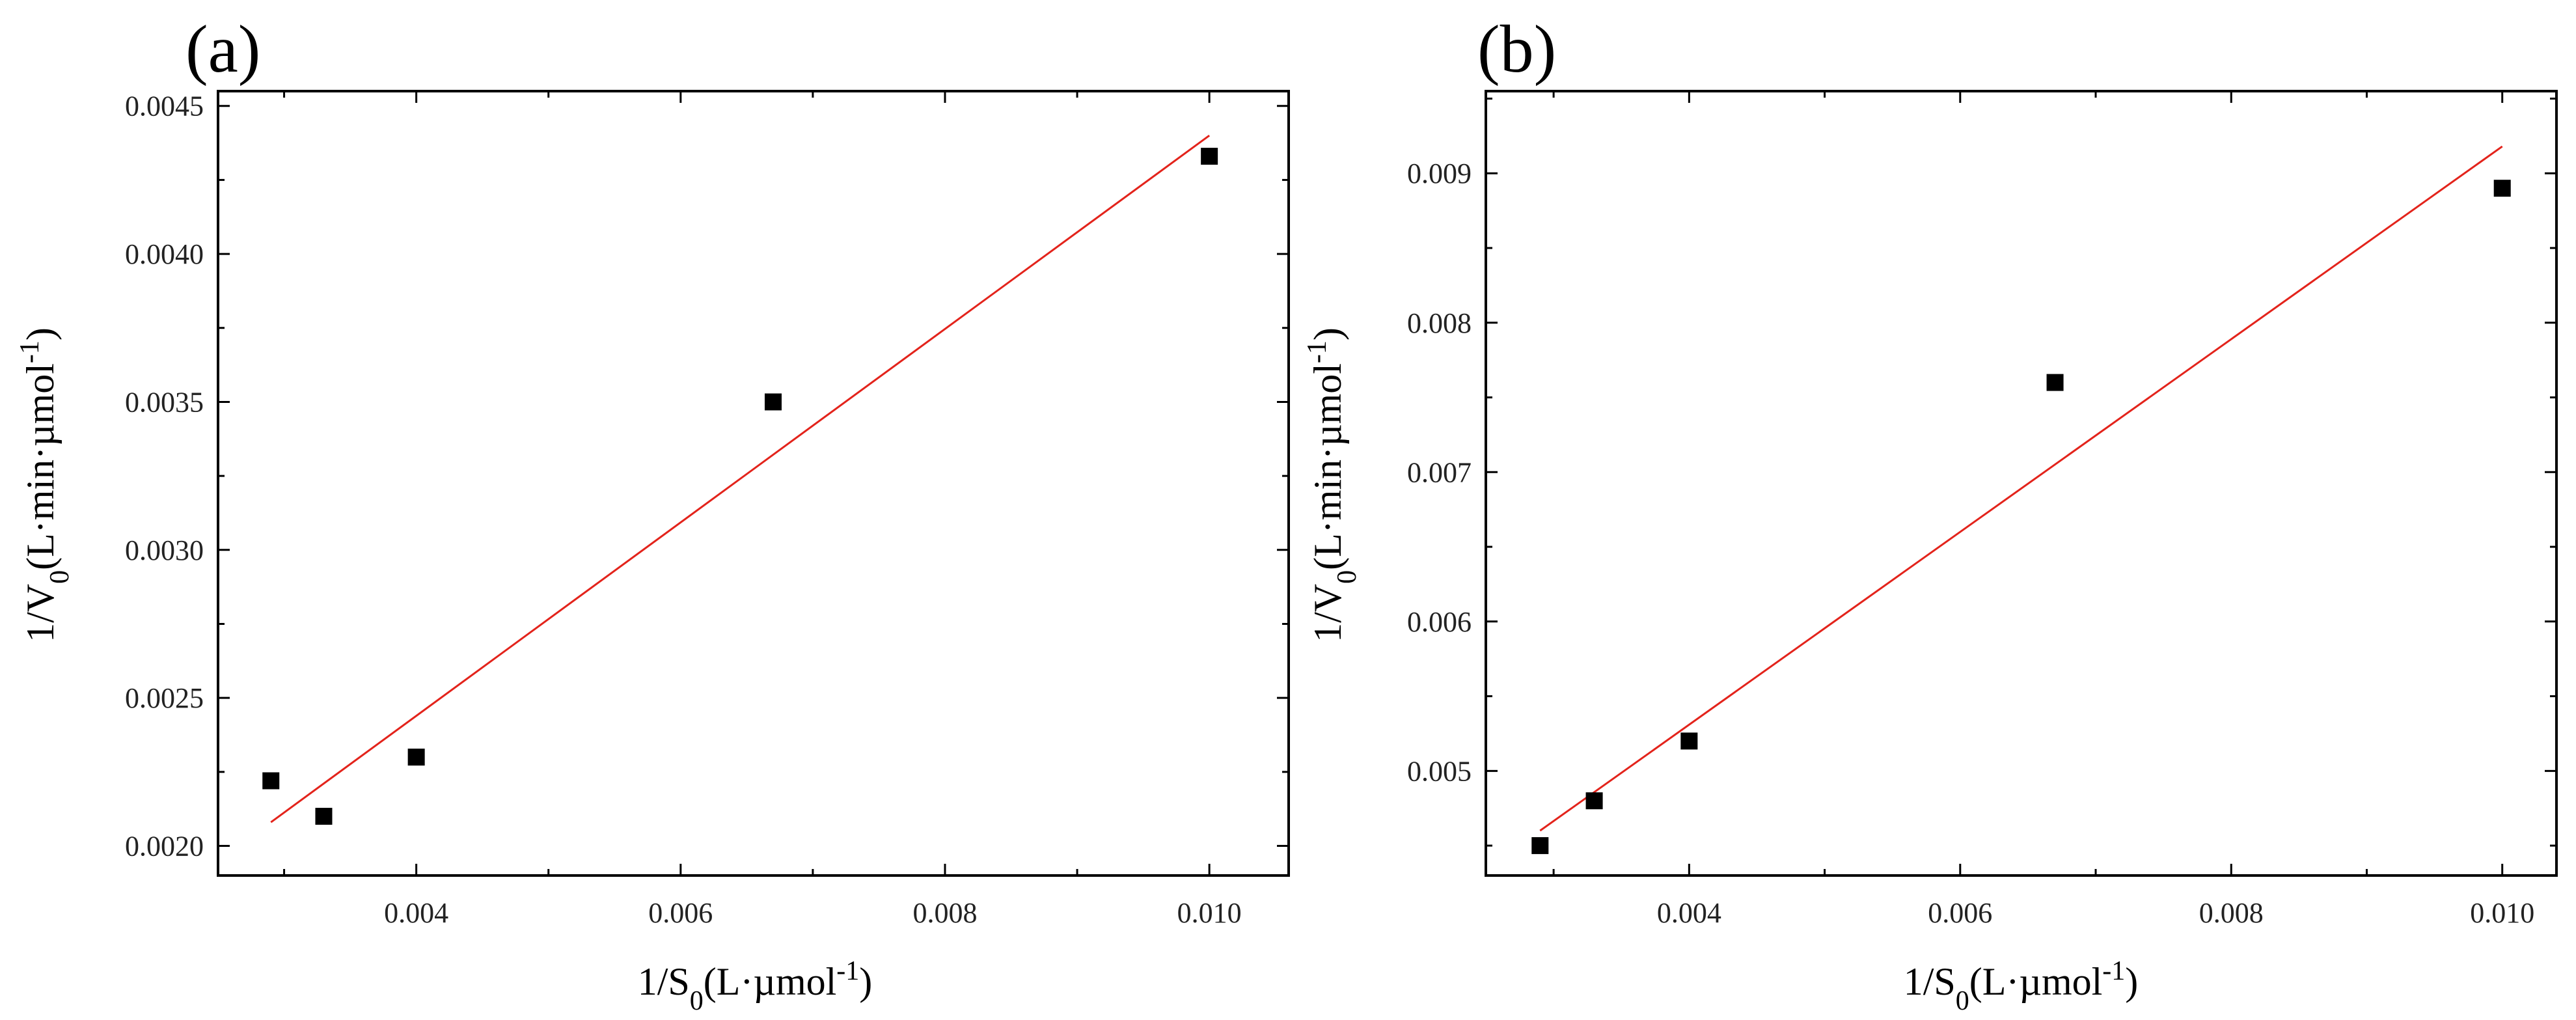 This screenshot has height=1020, width=2576. I want to click on y-tick-label: 0.0030, so click(165, 550).